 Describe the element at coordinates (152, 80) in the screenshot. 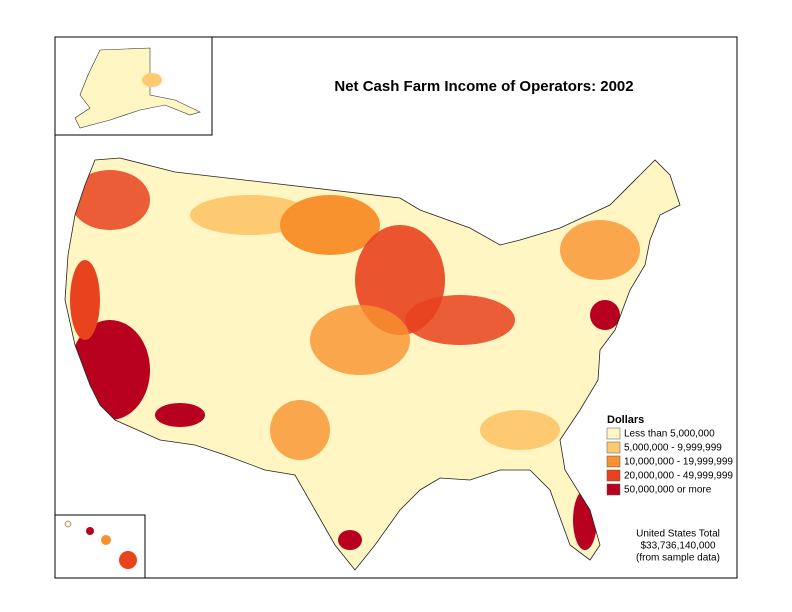

I see `alaska-region` at that location.